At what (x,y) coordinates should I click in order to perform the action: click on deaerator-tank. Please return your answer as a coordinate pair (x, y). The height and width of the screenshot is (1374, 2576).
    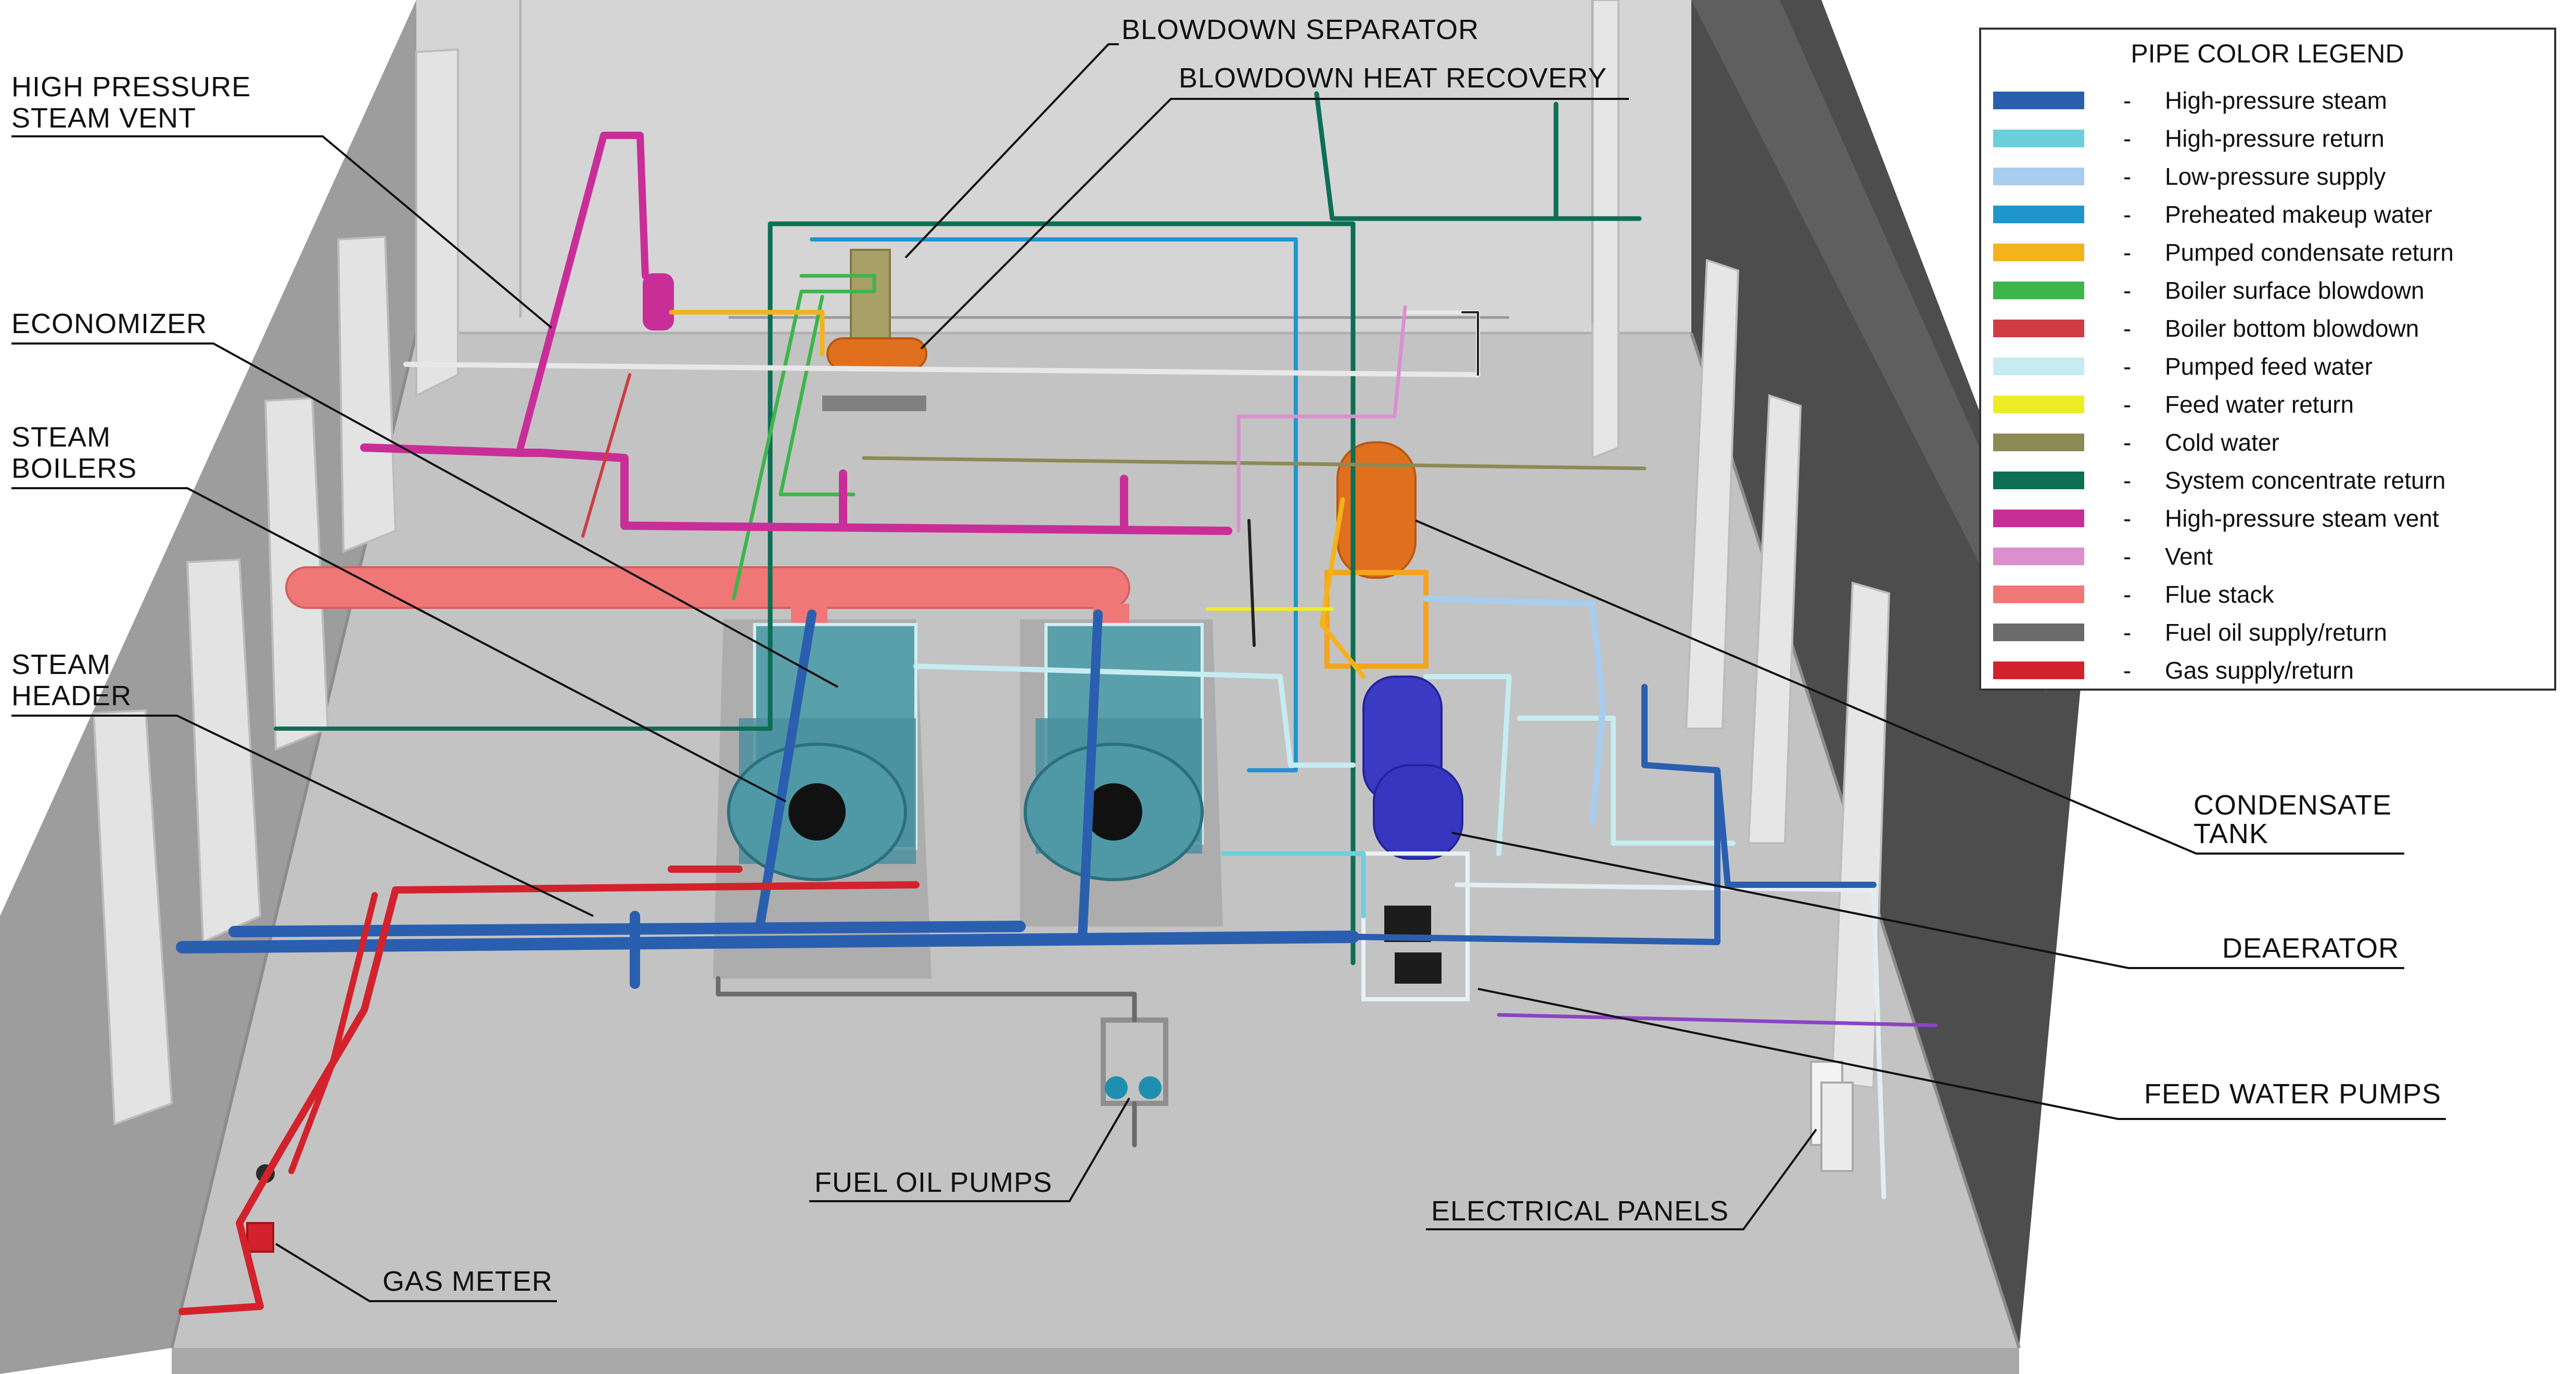
    Looking at the image, I should click on (1418, 812).